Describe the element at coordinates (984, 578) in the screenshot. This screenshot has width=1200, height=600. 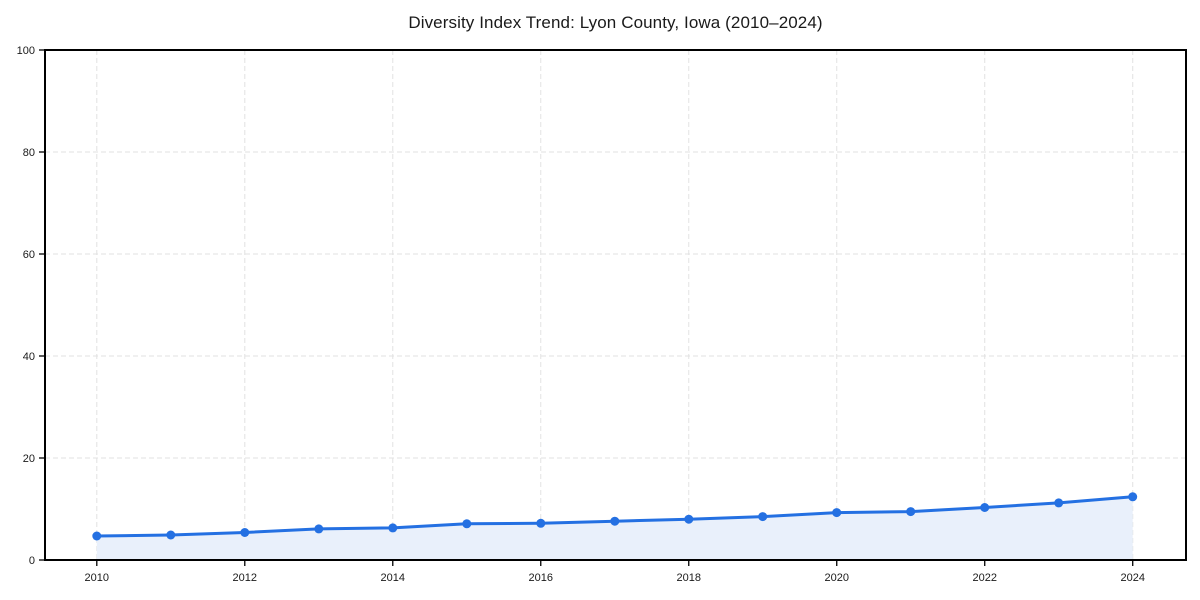
I see `x-tick-label: 2022` at that location.